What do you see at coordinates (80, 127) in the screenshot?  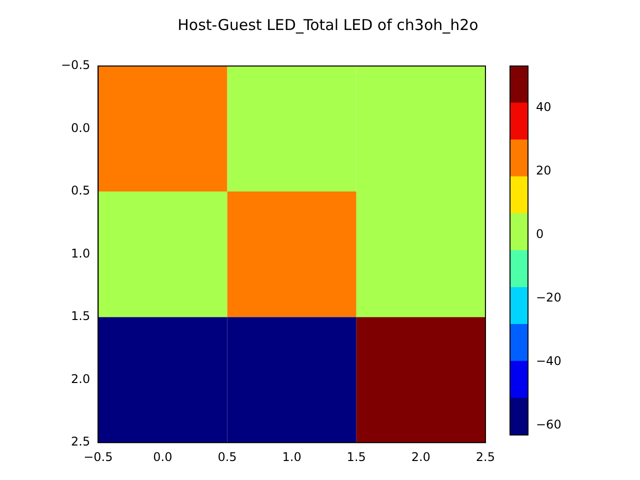 I see `y-tick-label: 0.0` at bounding box center [80, 127].